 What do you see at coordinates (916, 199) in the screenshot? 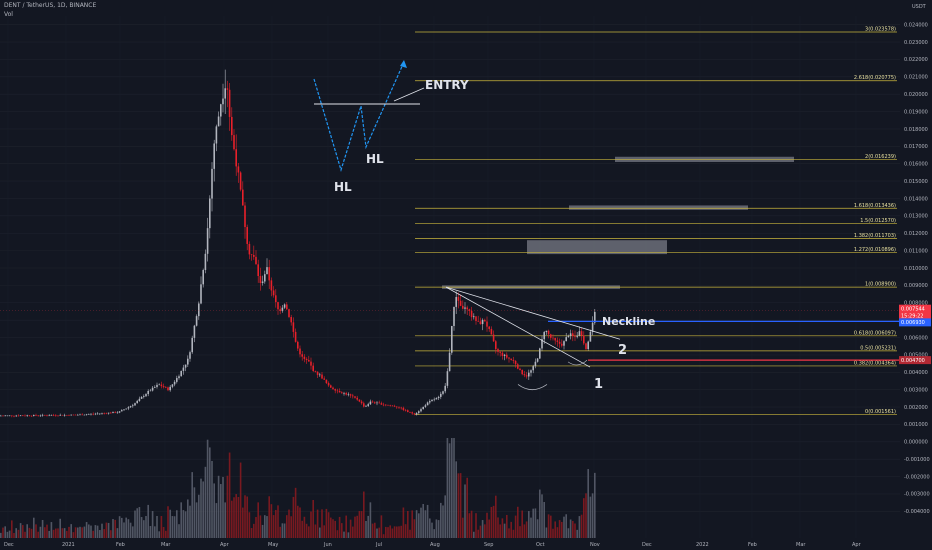
I see `price-tick: 0.014000` at bounding box center [916, 199].